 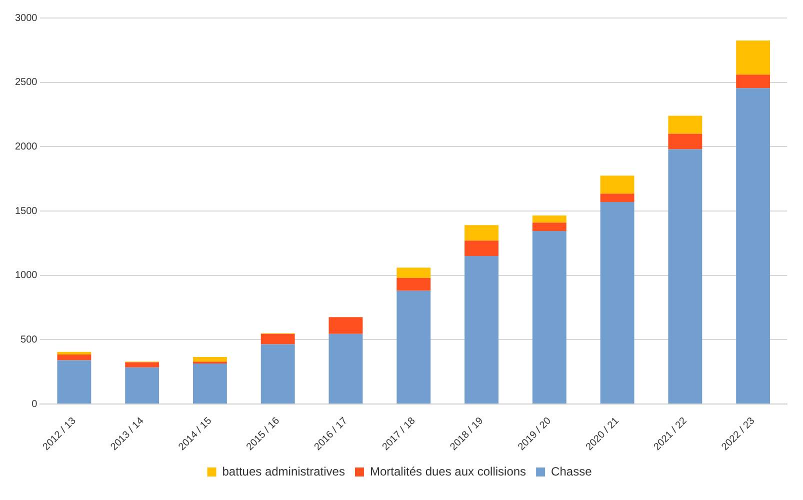 What do you see at coordinates (283, 471) in the screenshot?
I see `legend-label: battues administratives` at bounding box center [283, 471].